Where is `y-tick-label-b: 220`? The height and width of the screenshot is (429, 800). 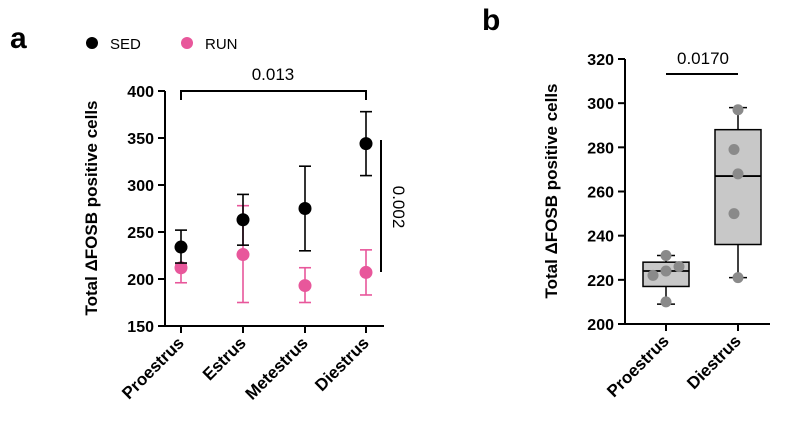
y-tick-label-b: 220 is located at coordinates (600, 281).